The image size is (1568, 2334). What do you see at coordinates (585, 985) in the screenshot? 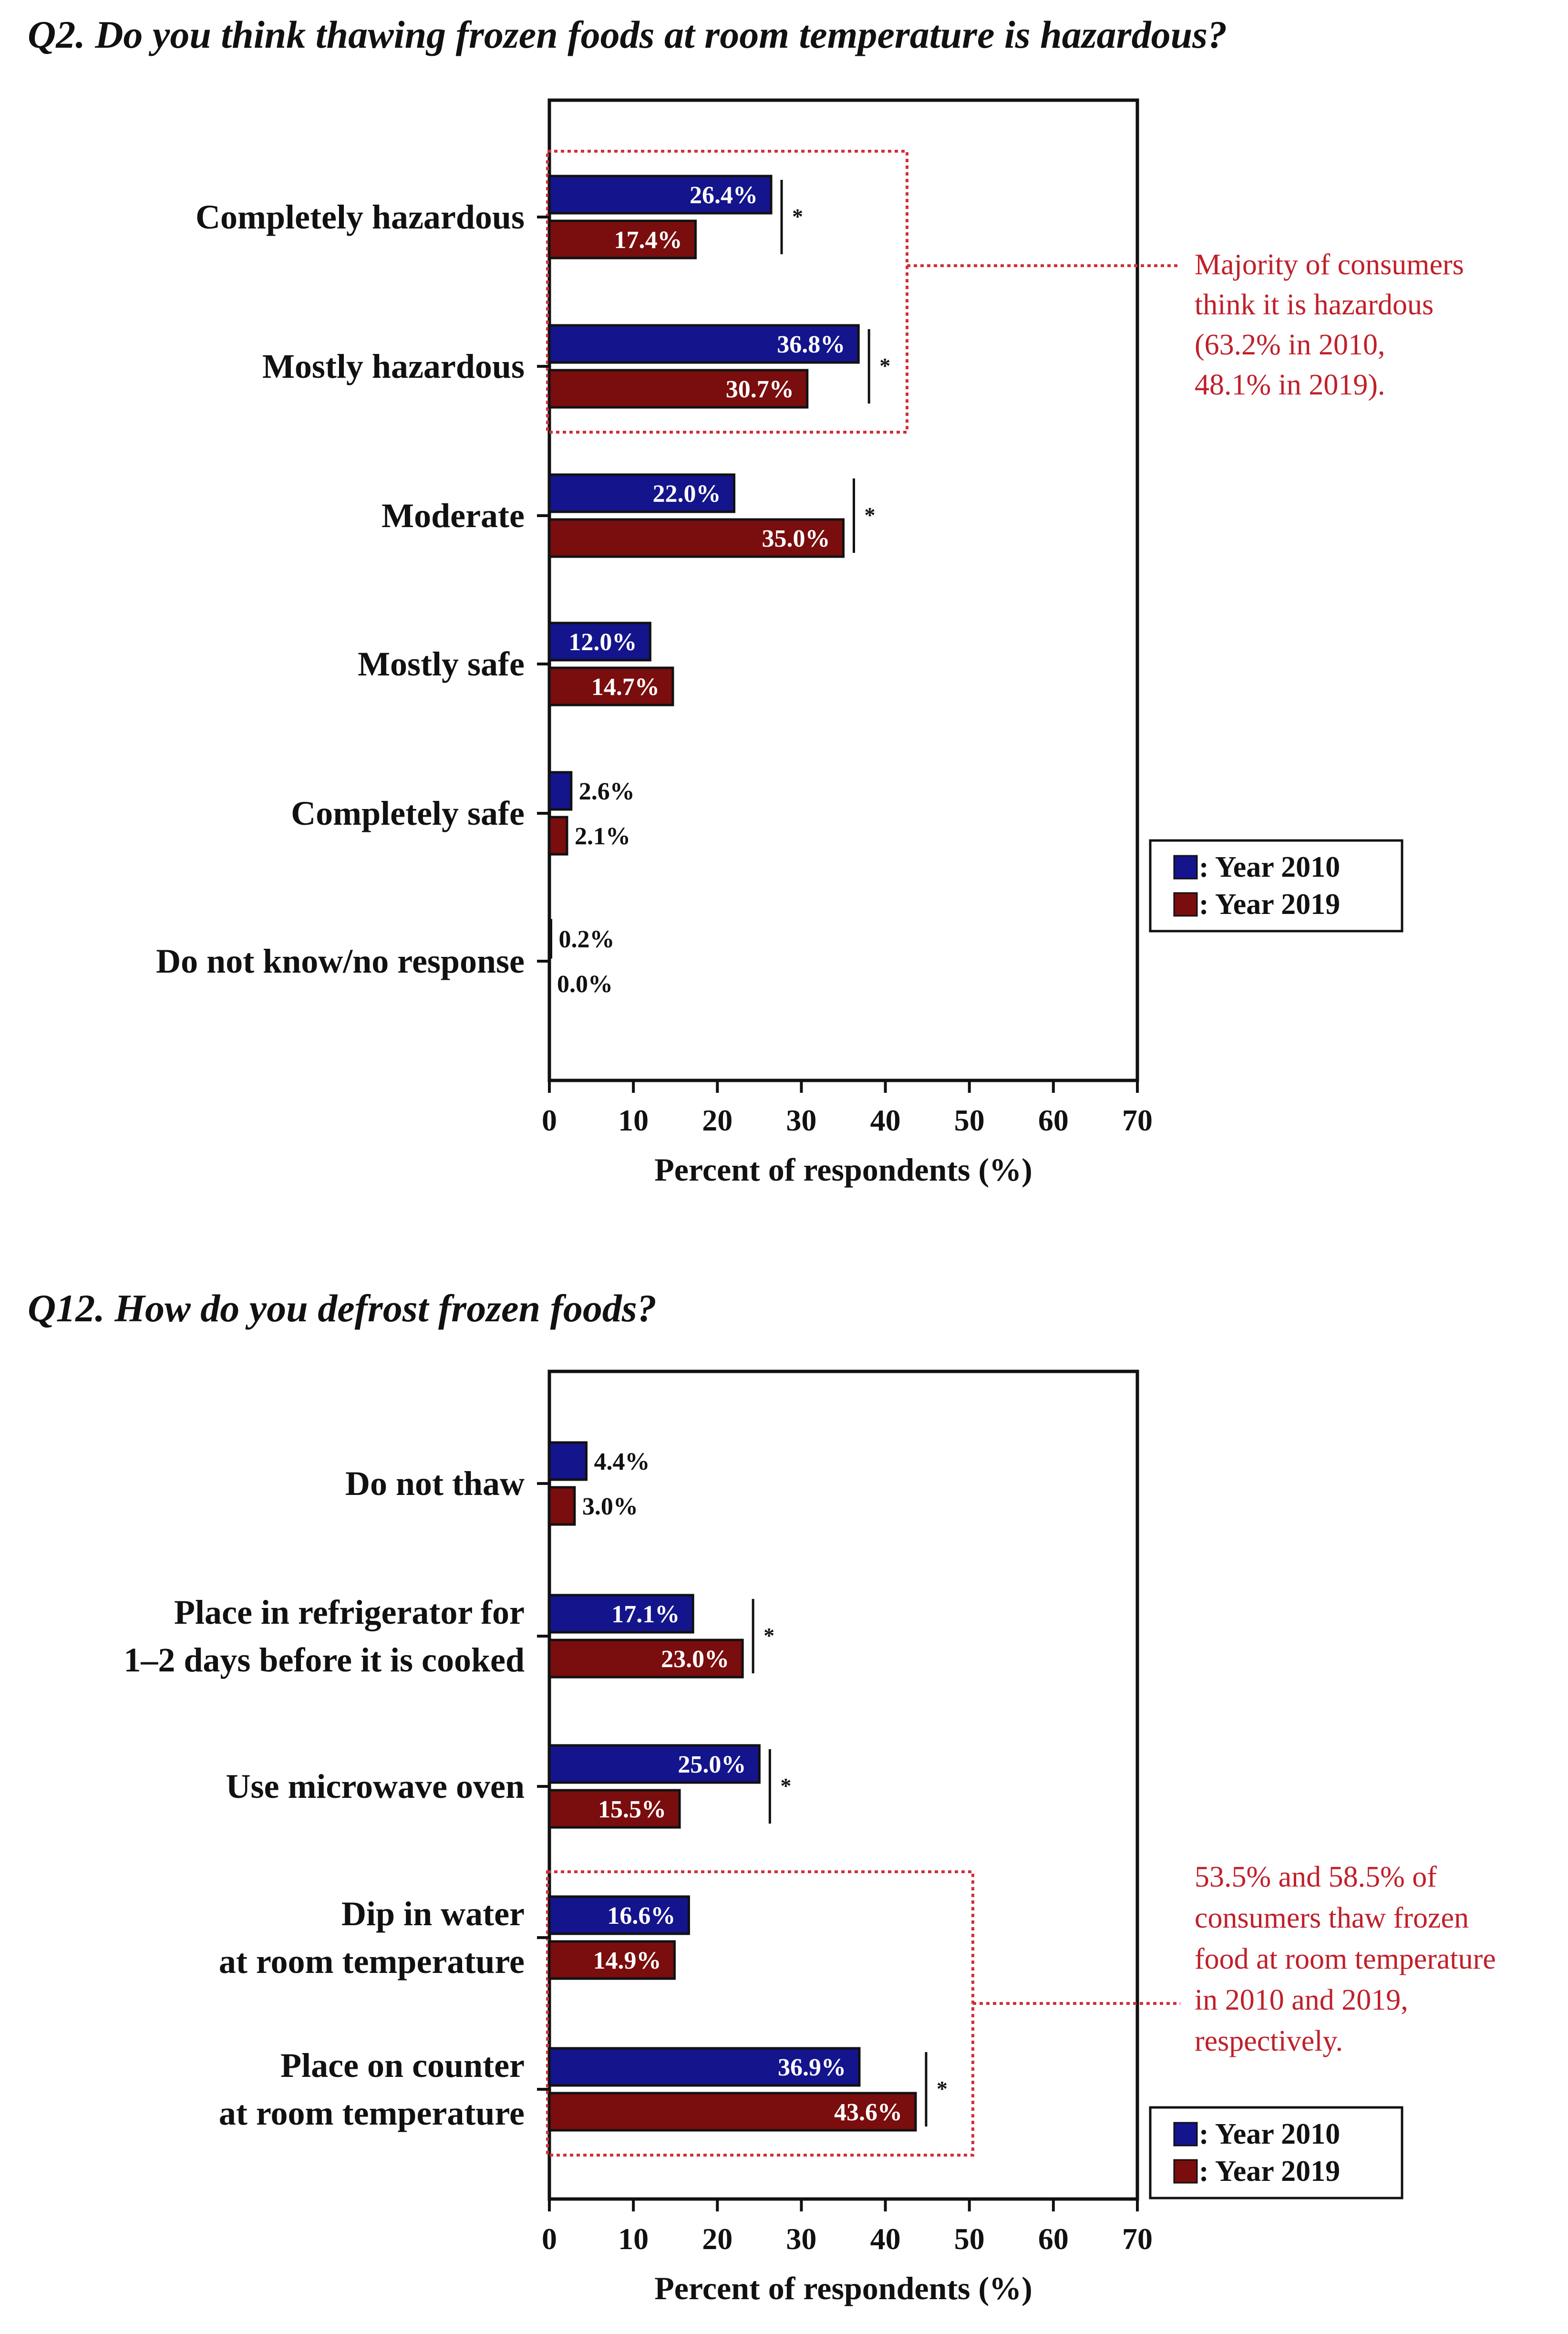
I see `q2-data-label-2019: 0.0%` at bounding box center [585, 985].